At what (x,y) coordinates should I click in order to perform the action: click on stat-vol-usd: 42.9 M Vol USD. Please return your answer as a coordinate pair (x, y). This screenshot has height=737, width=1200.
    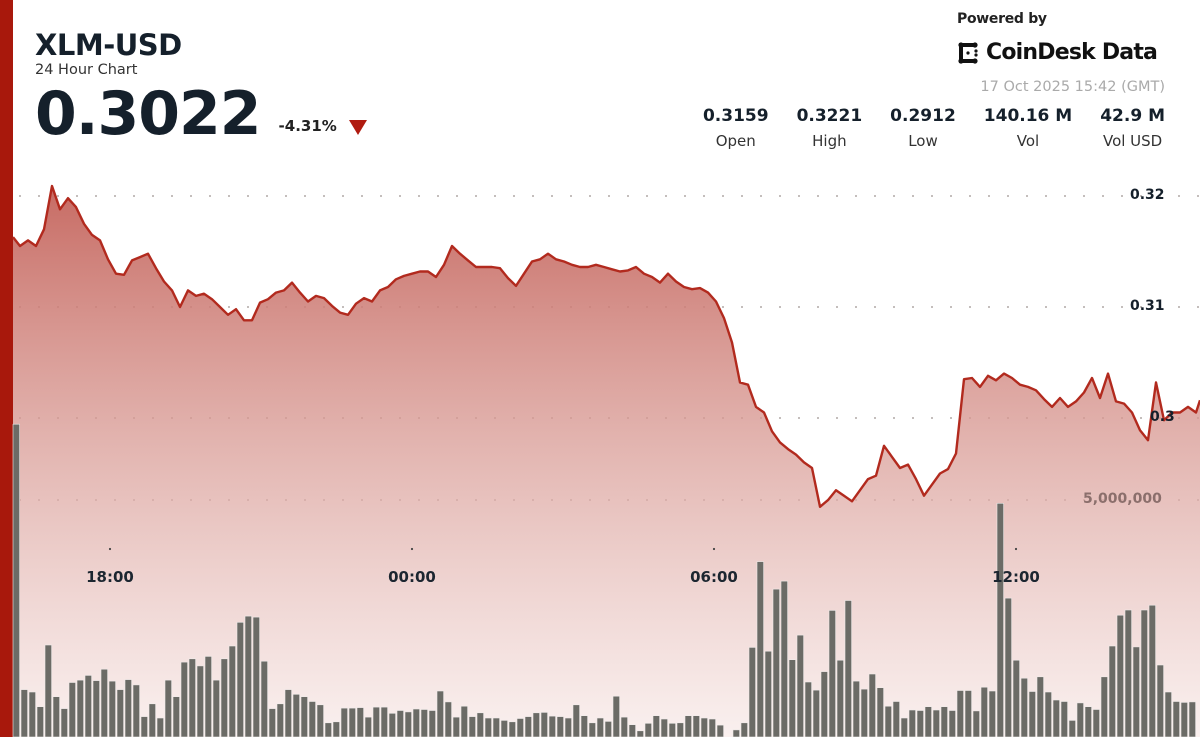
    Looking at the image, I should click on (1132, 128).